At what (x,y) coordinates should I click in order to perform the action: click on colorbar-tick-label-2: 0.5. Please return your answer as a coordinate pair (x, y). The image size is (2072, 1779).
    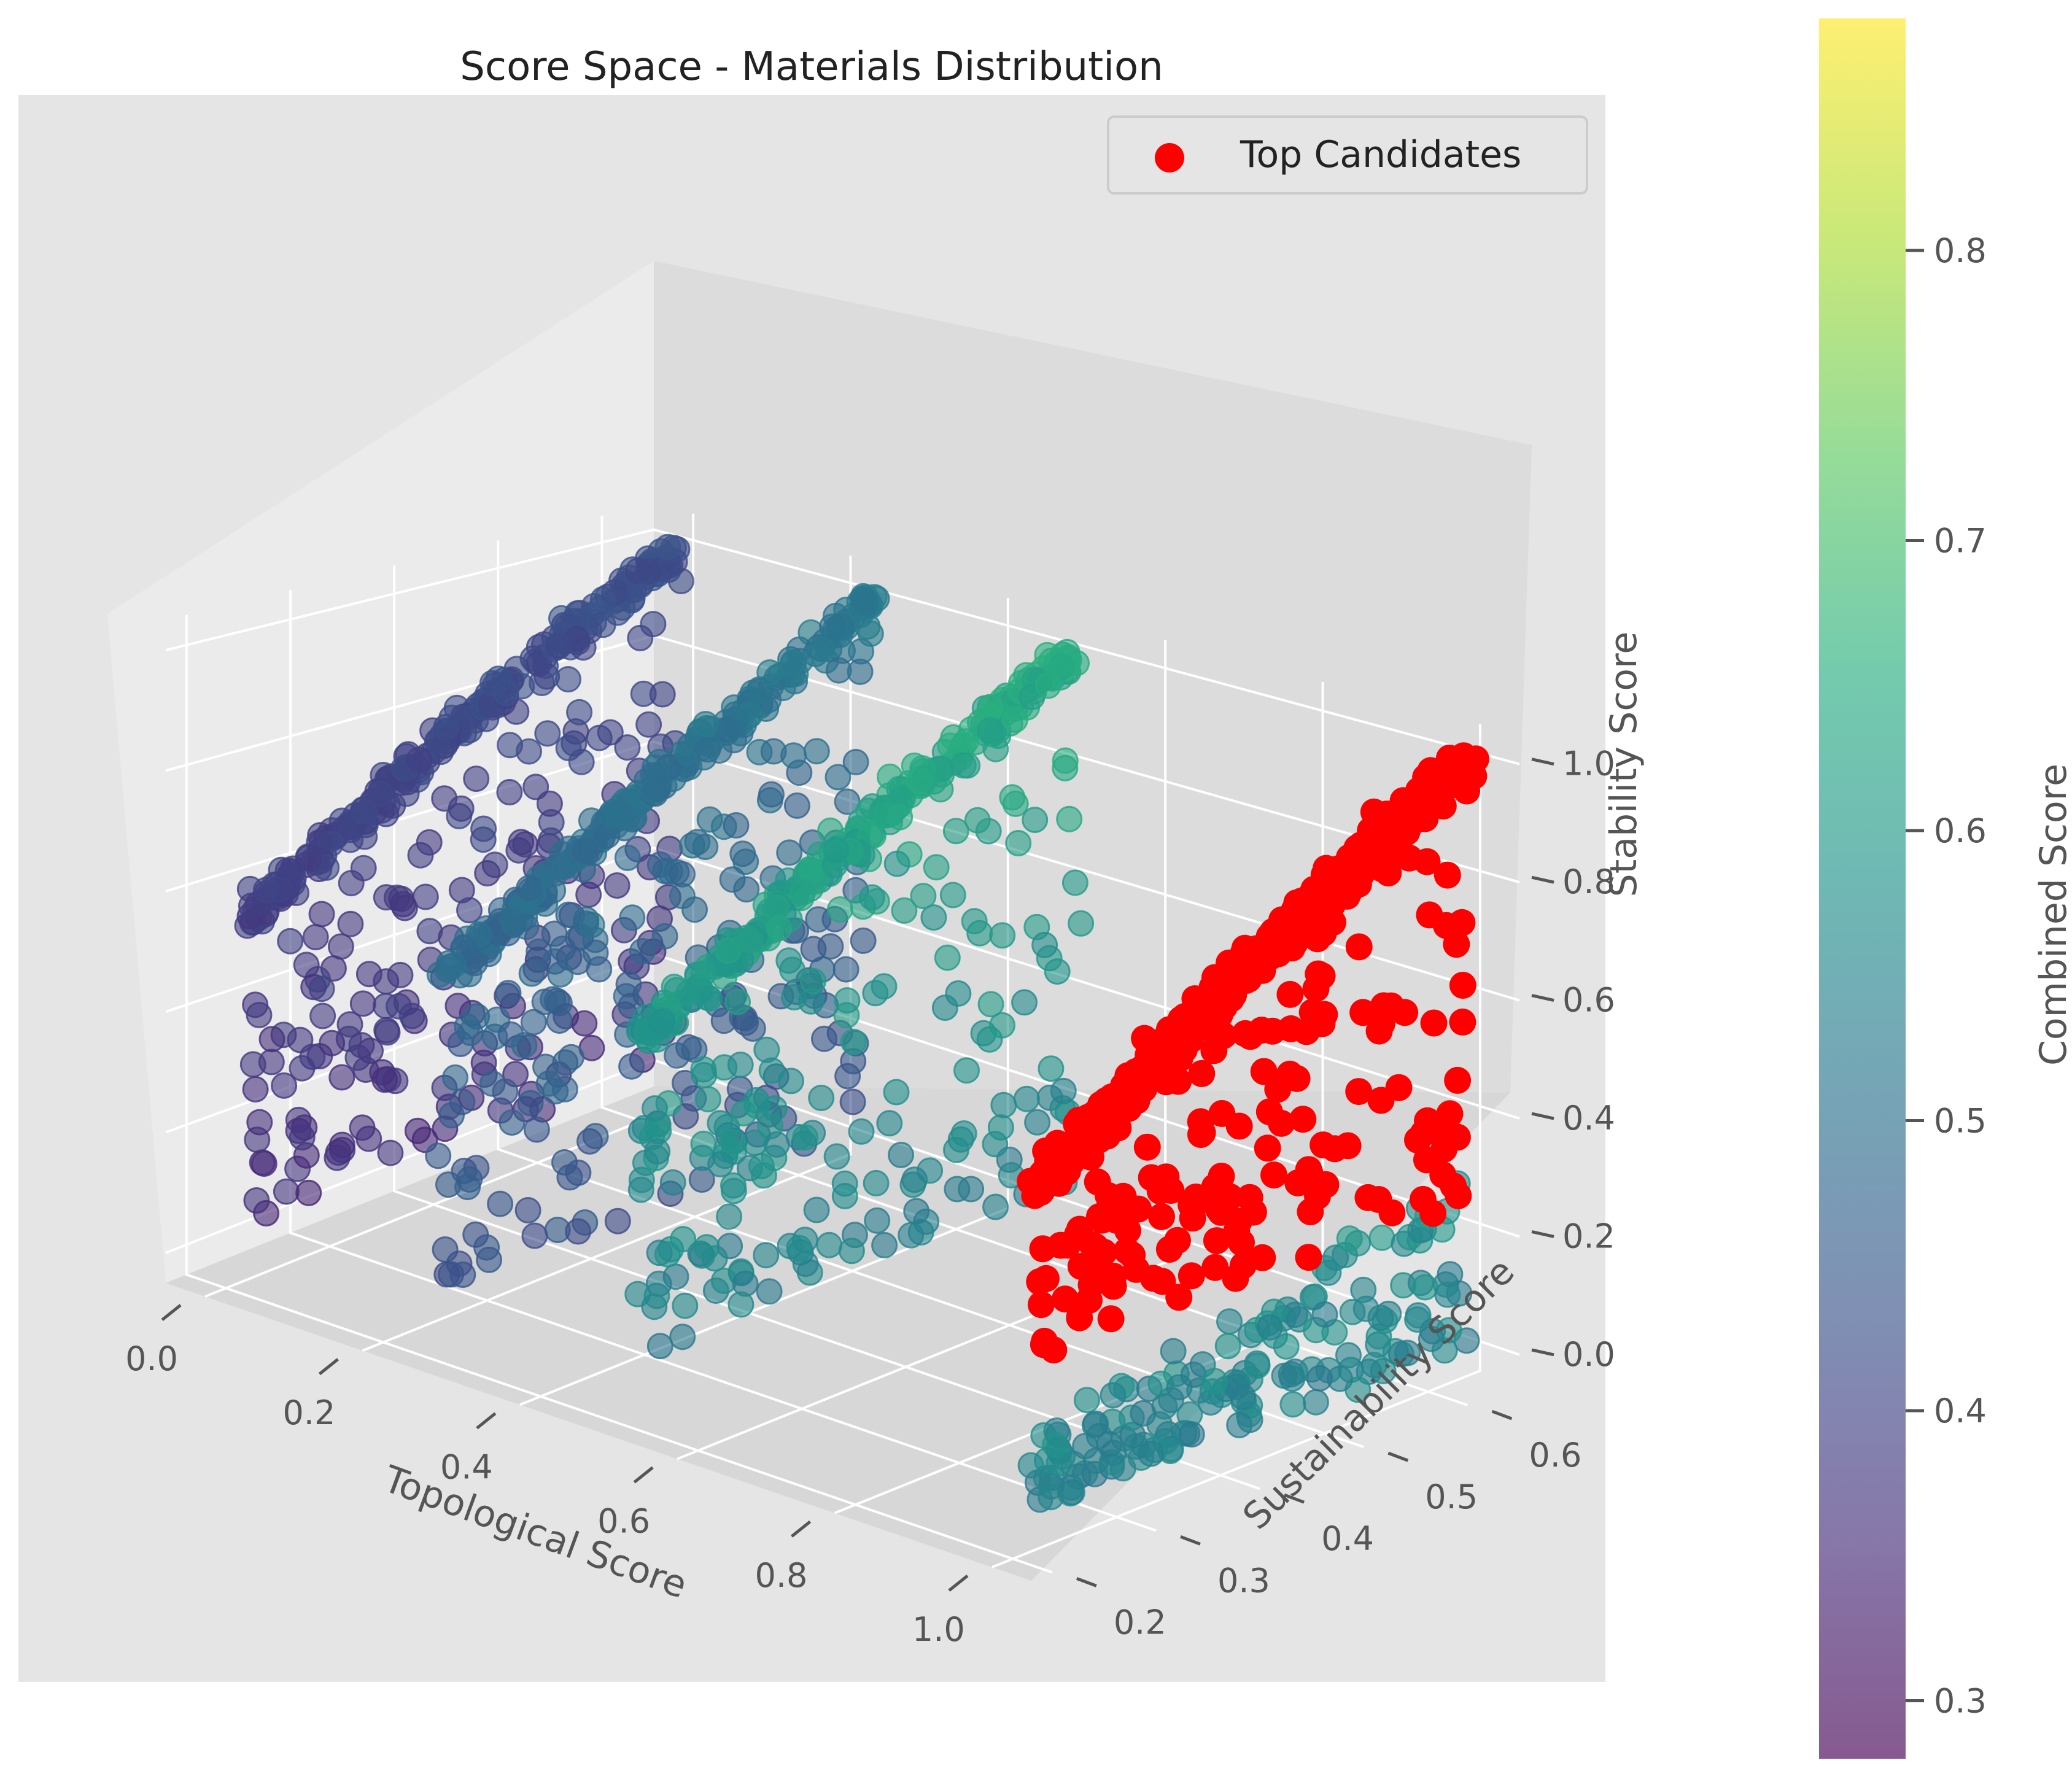
    Looking at the image, I should click on (1960, 1122).